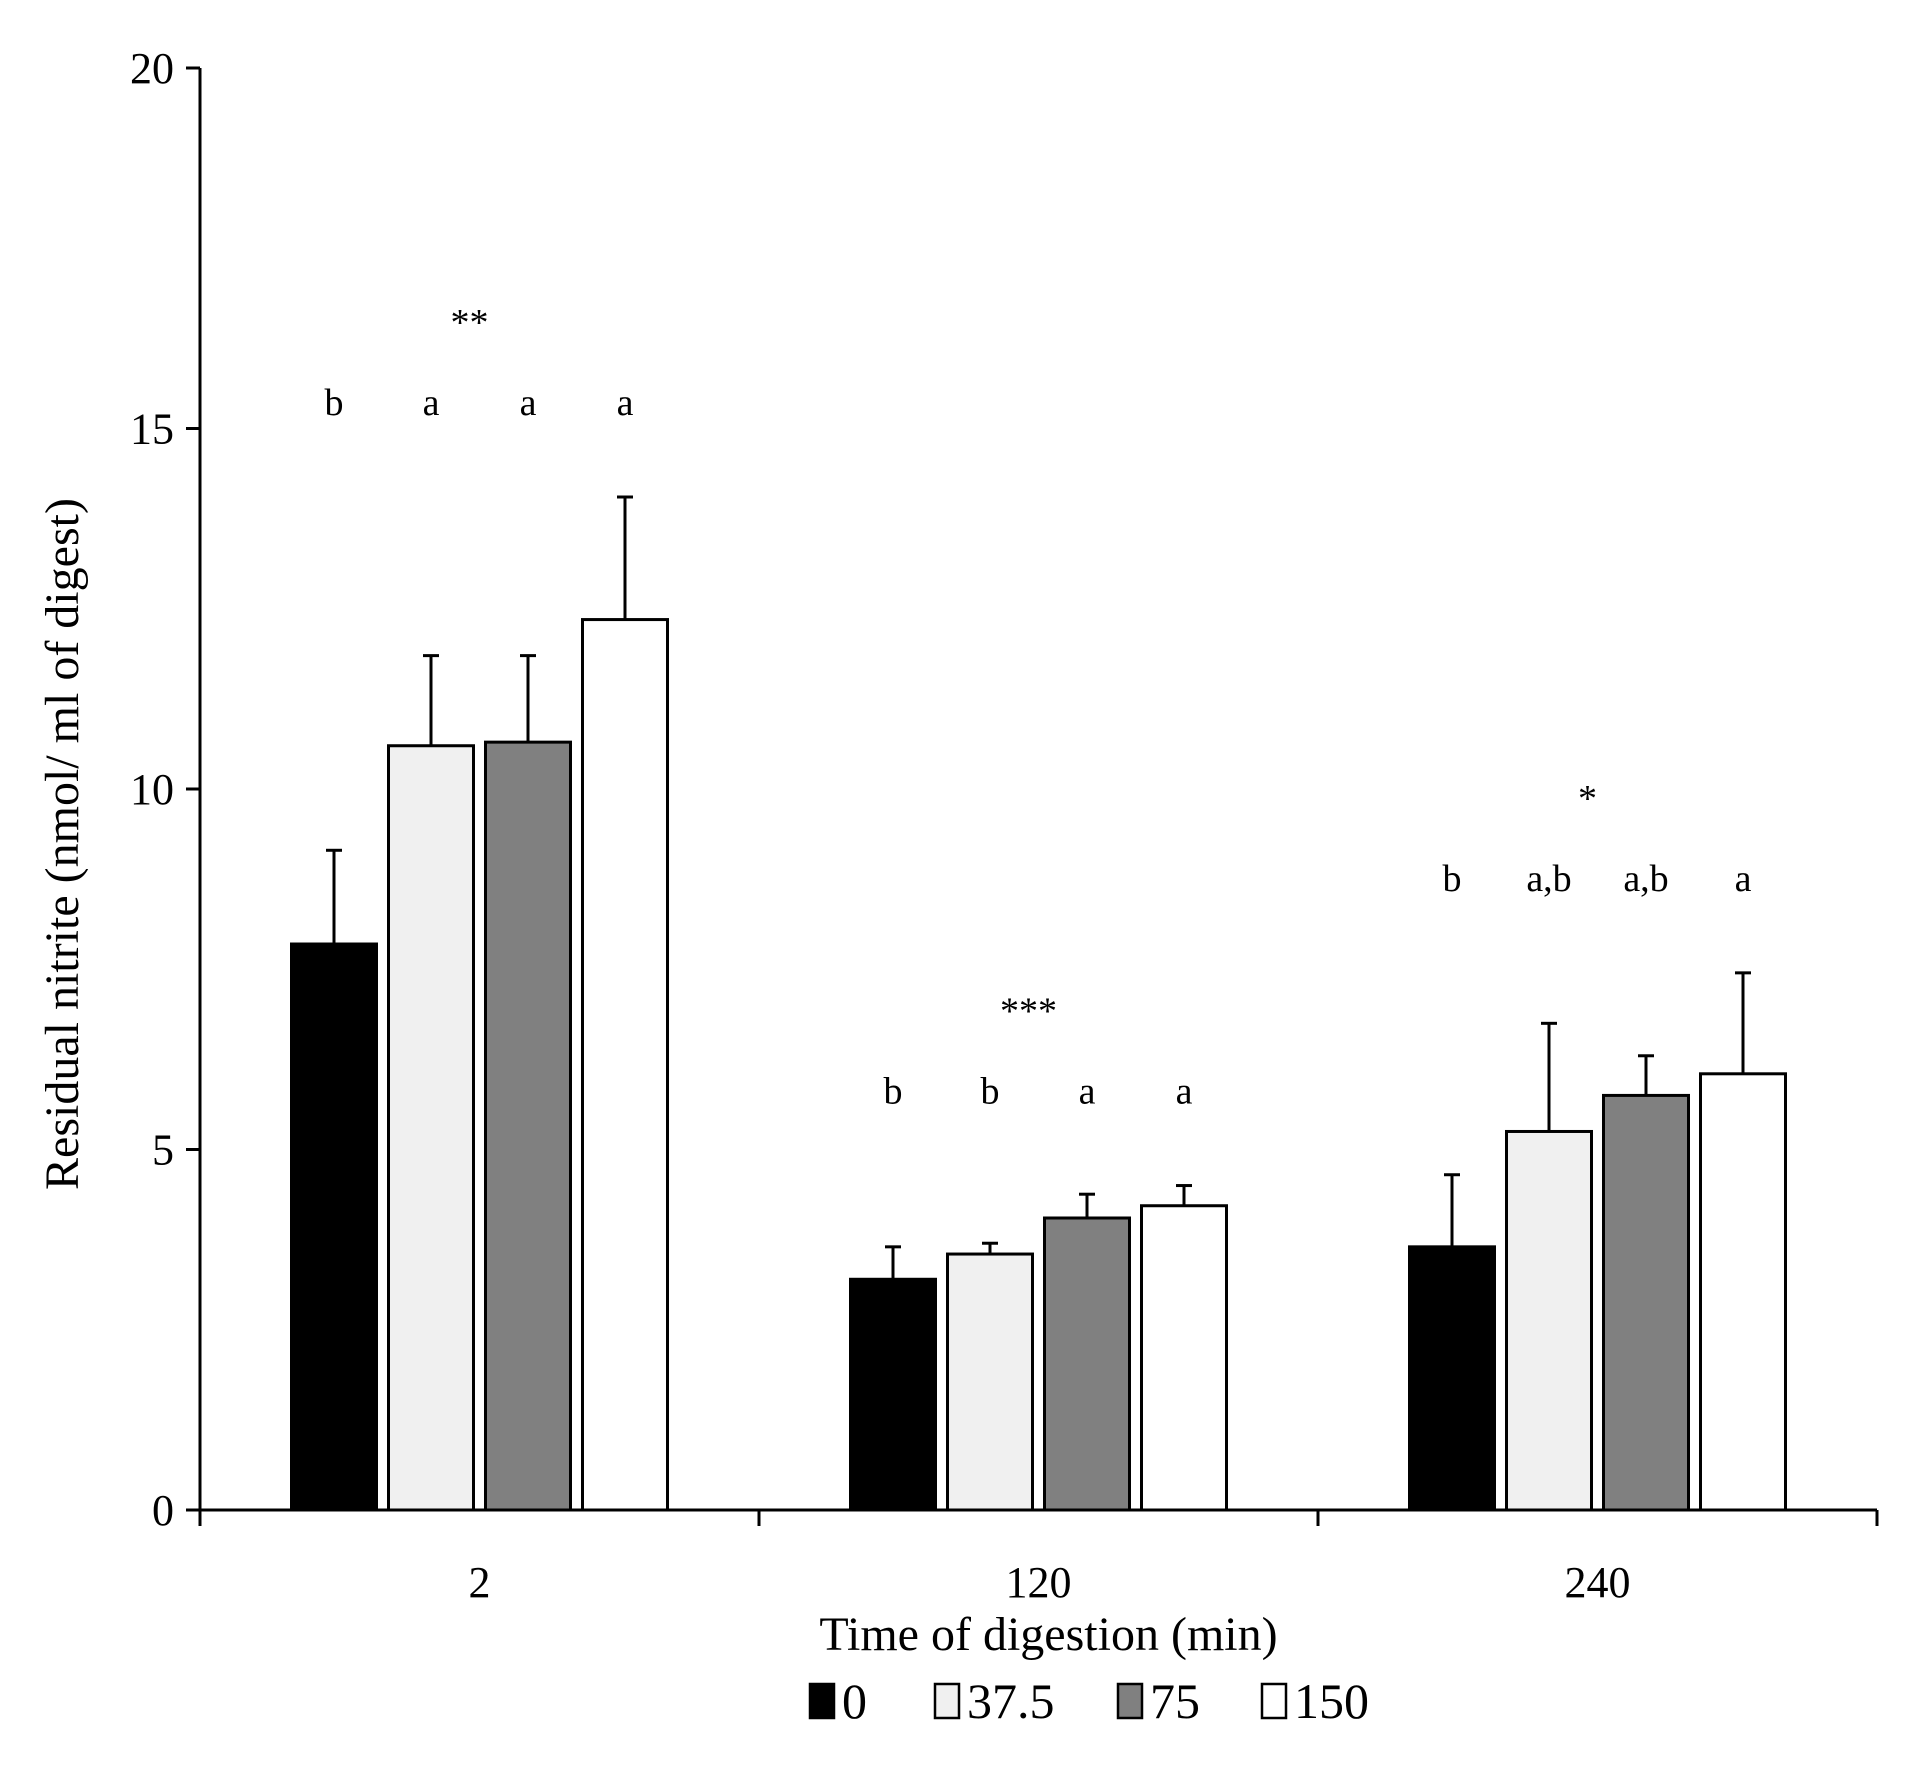 Image resolution: width=1908 pixels, height=1766 pixels. What do you see at coordinates (152, 68) in the screenshot?
I see `y-tick-label: 20` at bounding box center [152, 68].